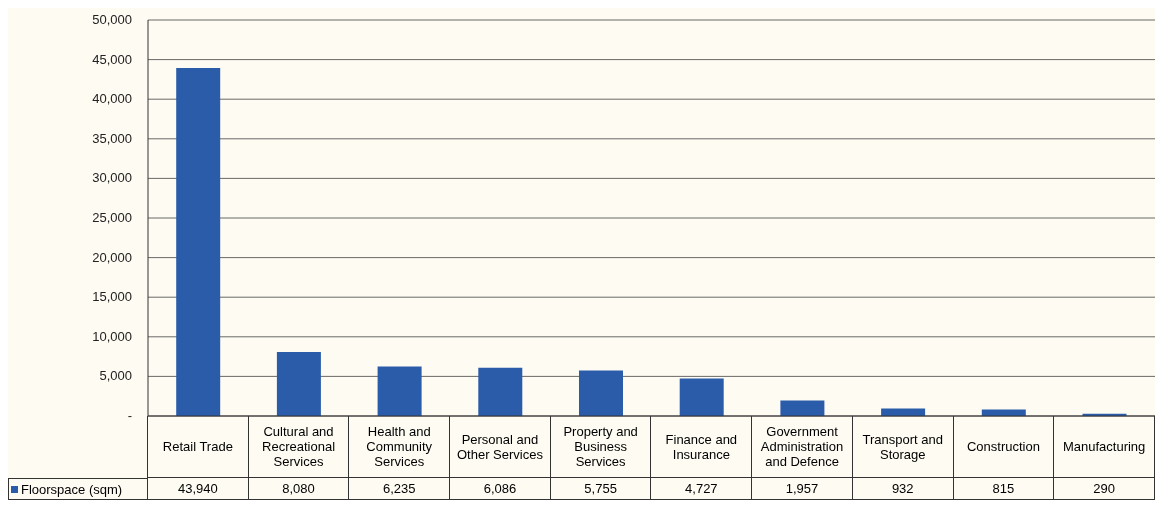 The height and width of the screenshot is (517, 1163). Describe the element at coordinates (197, 488) in the screenshot. I see `text: 43,940` at that location.